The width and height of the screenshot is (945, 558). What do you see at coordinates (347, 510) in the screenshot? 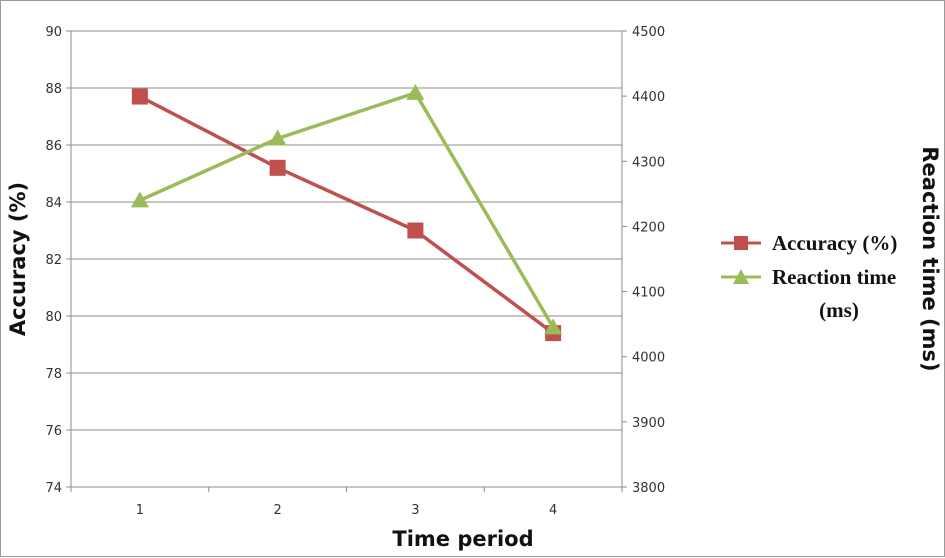
I see `x-tick-labels: 1 2 3 4` at bounding box center [347, 510].